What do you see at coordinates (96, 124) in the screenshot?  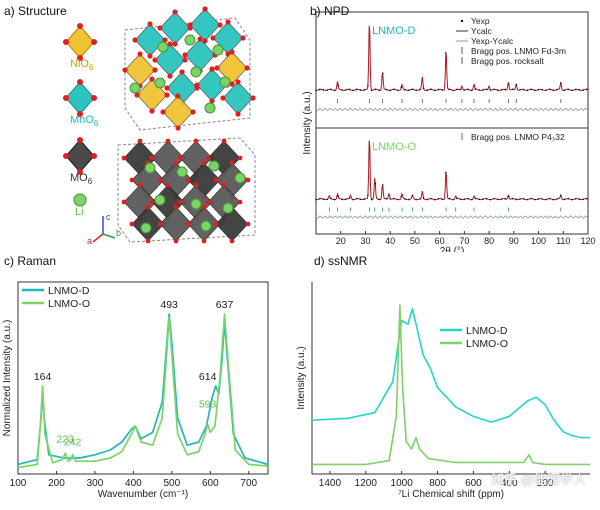 I see `mno6-label-sub: 6` at bounding box center [96, 124].